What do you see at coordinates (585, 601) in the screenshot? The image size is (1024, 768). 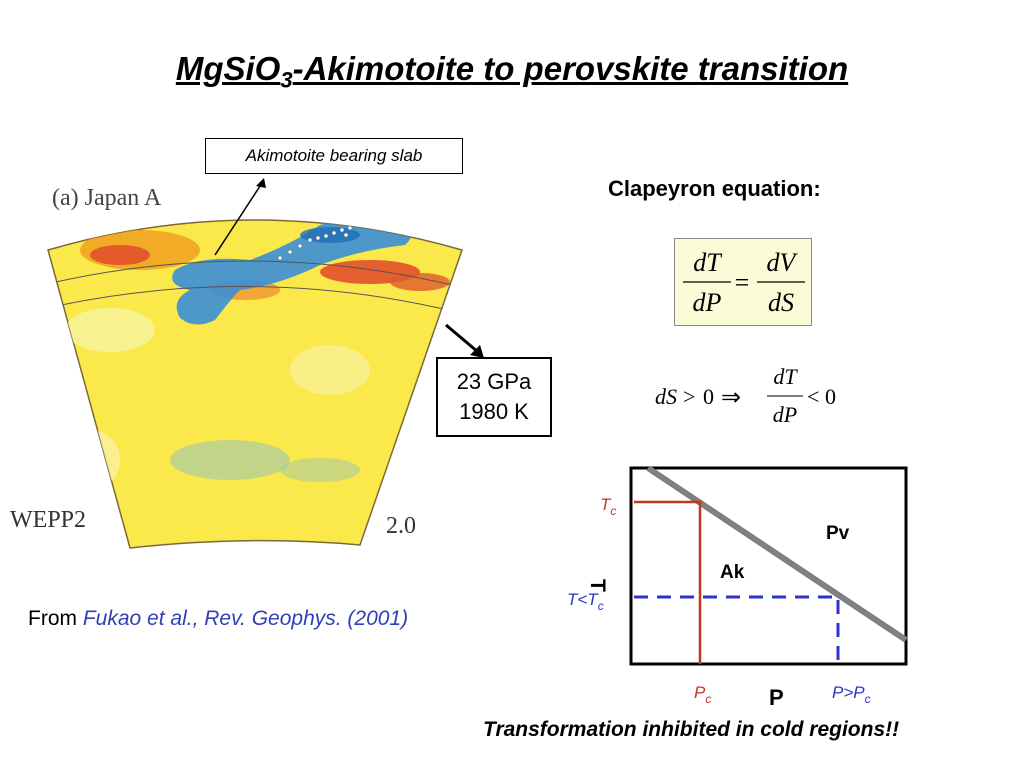 I see `t-less-tc-label: T<Tc` at bounding box center [585, 601].